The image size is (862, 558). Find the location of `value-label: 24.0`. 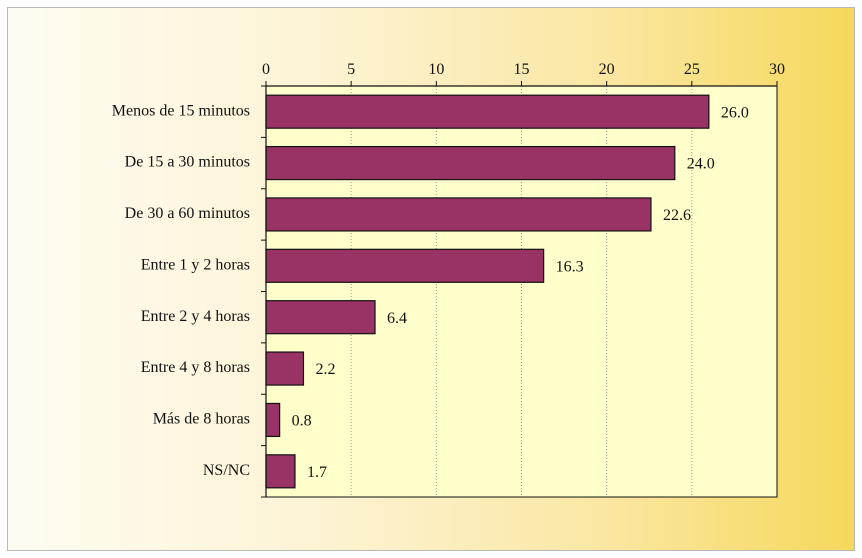

value-label: 24.0 is located at coordinates (701, 164).